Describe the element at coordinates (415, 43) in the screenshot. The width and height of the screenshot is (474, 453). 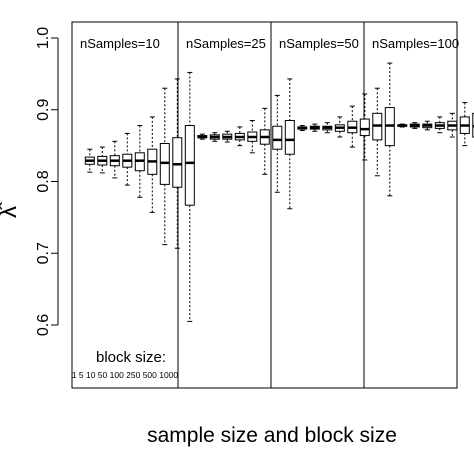
I see `panel-label: nSamples=100` at that location.